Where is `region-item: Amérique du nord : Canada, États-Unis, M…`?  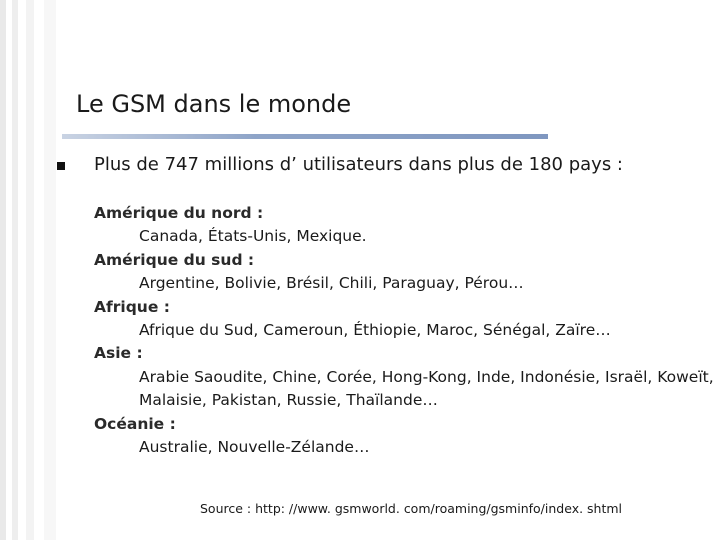 region-item: Amérique du nord : Canada, États-Unis, M… is located at coordinates (404, 225).